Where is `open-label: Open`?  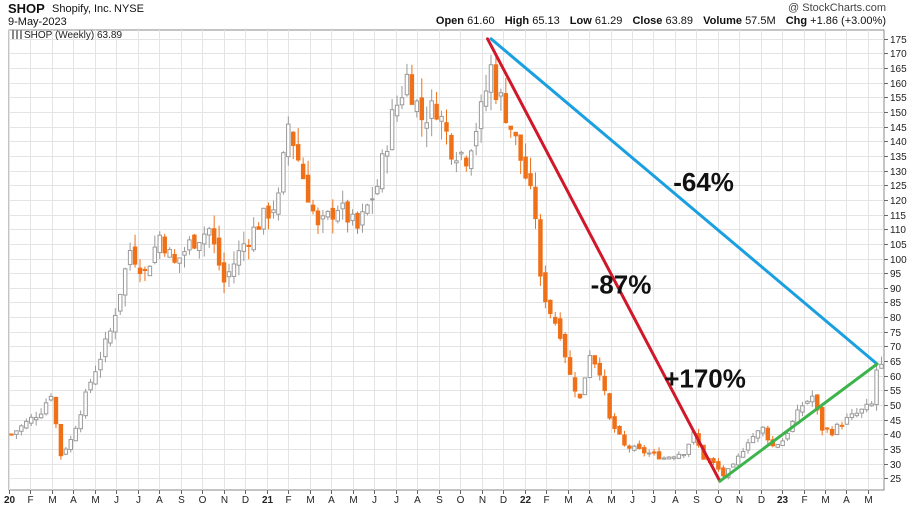
open-label: Open is located at coordinates (450, 21).